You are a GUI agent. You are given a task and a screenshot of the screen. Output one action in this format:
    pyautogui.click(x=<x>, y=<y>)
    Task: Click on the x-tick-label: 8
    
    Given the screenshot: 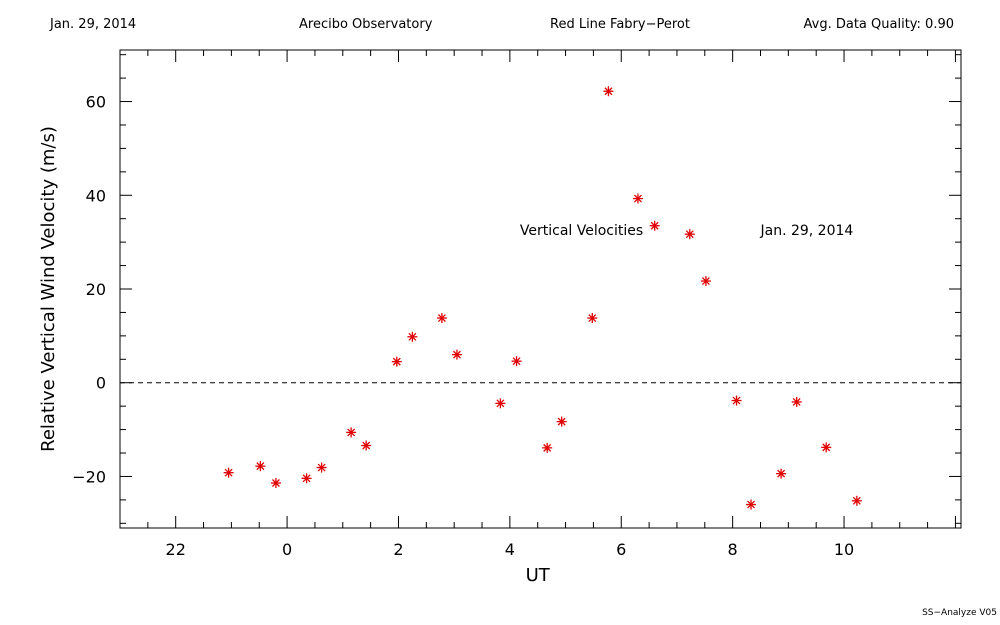 What is the action you would take?
    pyautogui.click(x=733, y=549)
    